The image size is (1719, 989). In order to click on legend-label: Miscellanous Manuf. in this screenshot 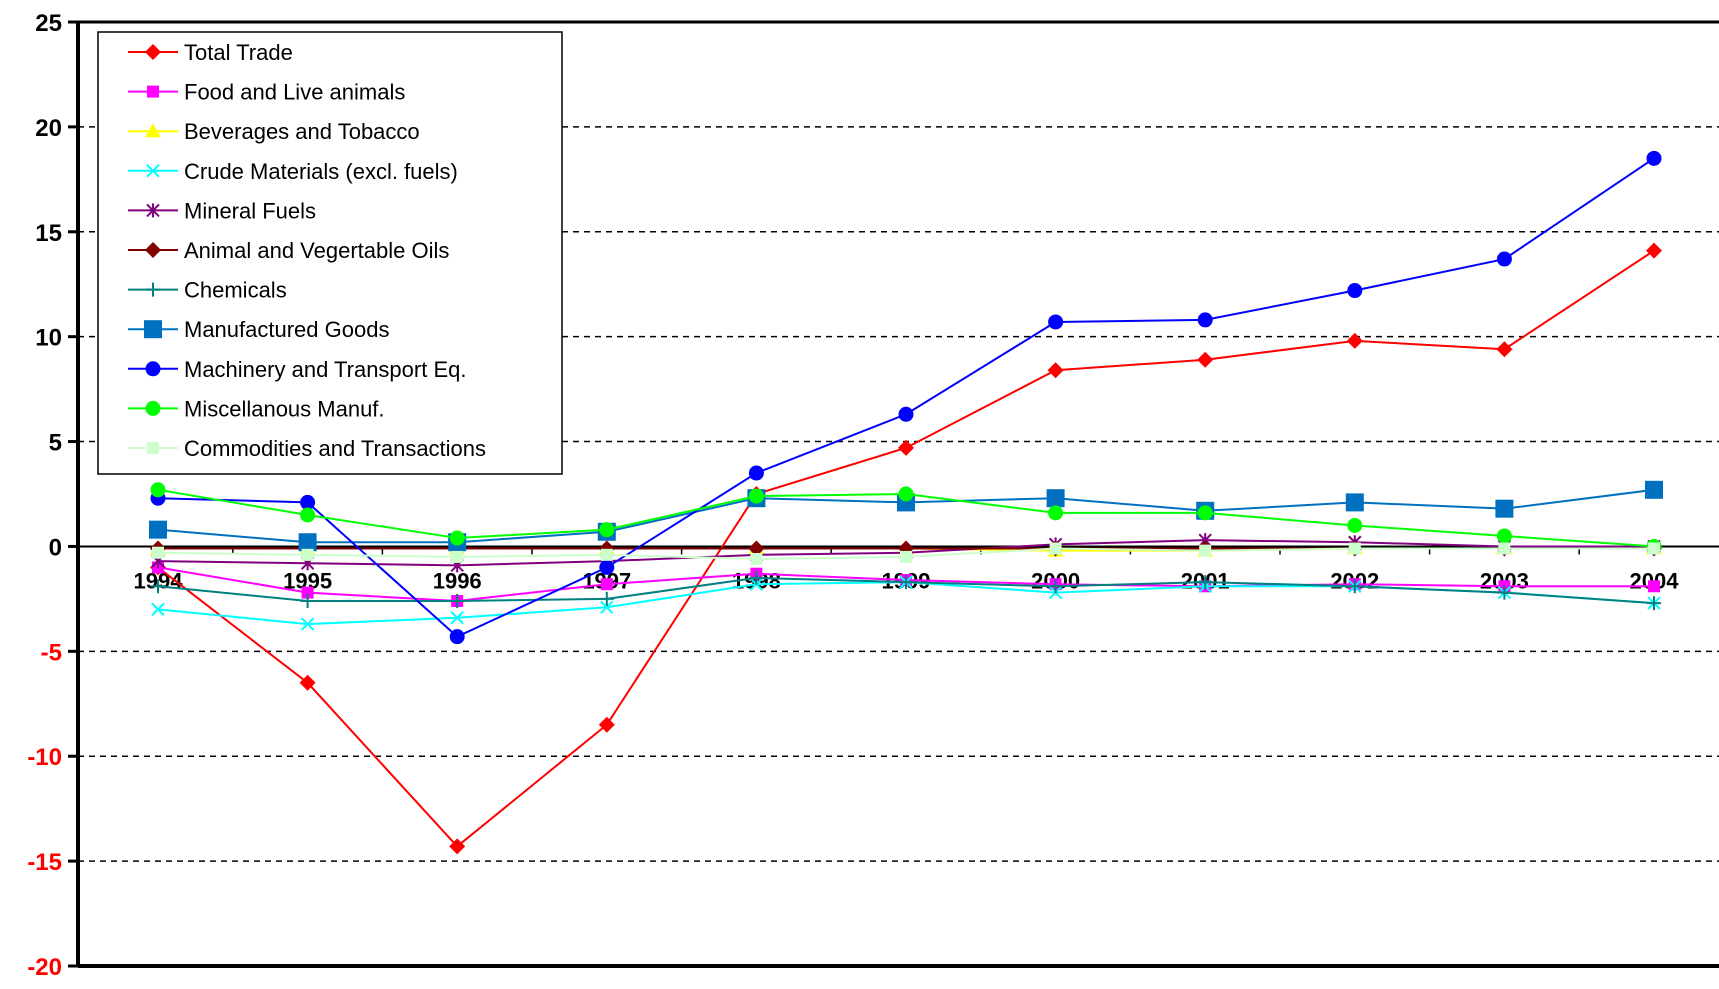, I will do `click(284, 408)`.